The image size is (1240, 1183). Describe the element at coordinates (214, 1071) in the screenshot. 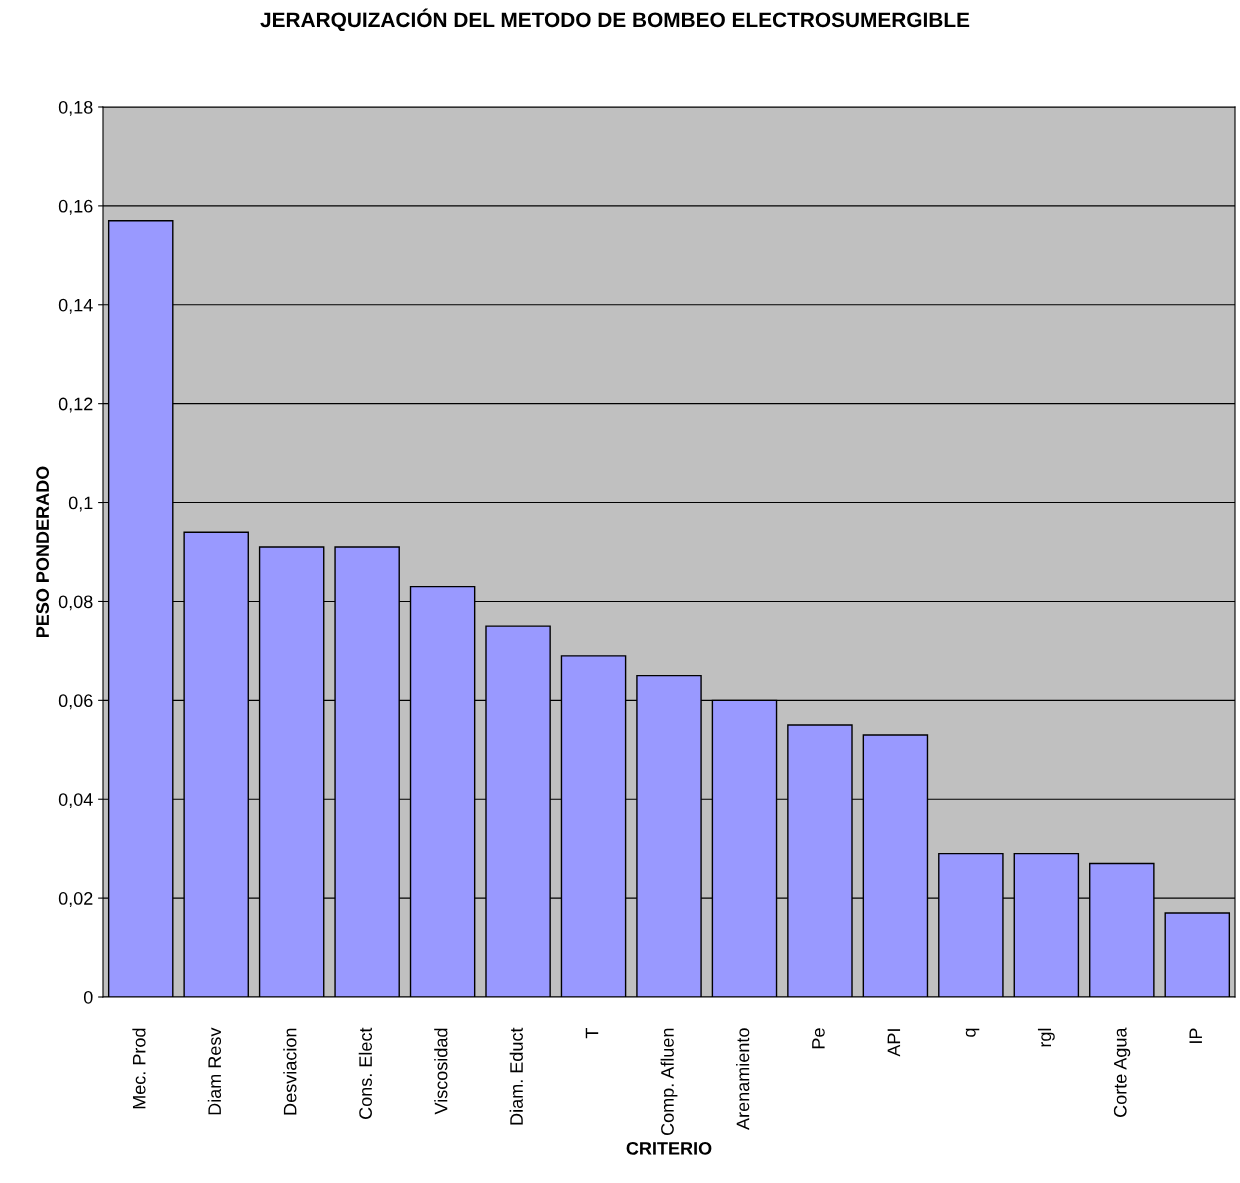

I see `x-tick-label: Diam Resv` at that location.